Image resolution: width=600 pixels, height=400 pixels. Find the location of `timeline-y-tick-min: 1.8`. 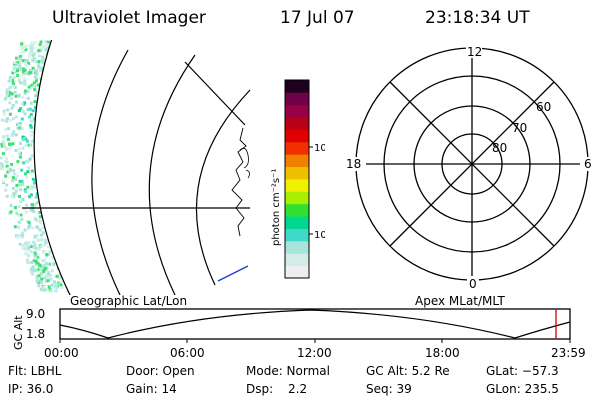

timeline-y-tick-min: 1.8 is located at coordinates (35, 334).